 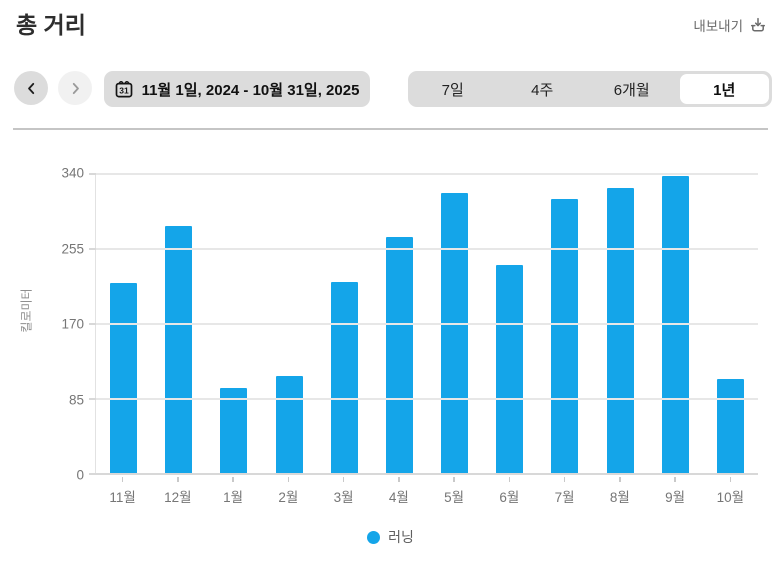 I want to click on x-axis-labels: 11월 12월 1월 2월 3월 4월 5월 6월 7월 8월 9월 10월, so click(x=426, y=491).